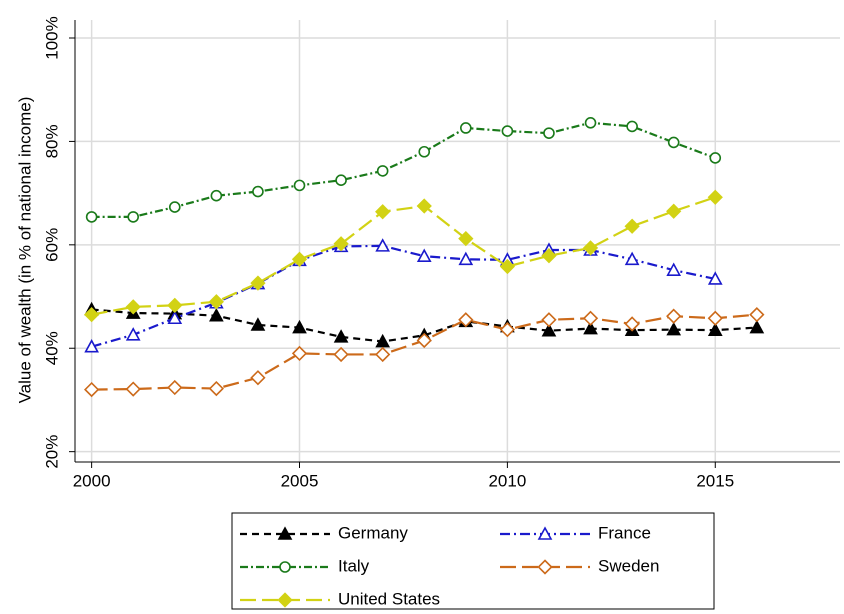 The height and width of the screenshot is (614, 844). What do you see at coordinates (473, 561) in the screenshot?
I see `legend-box` at bounding box center [473, 561].